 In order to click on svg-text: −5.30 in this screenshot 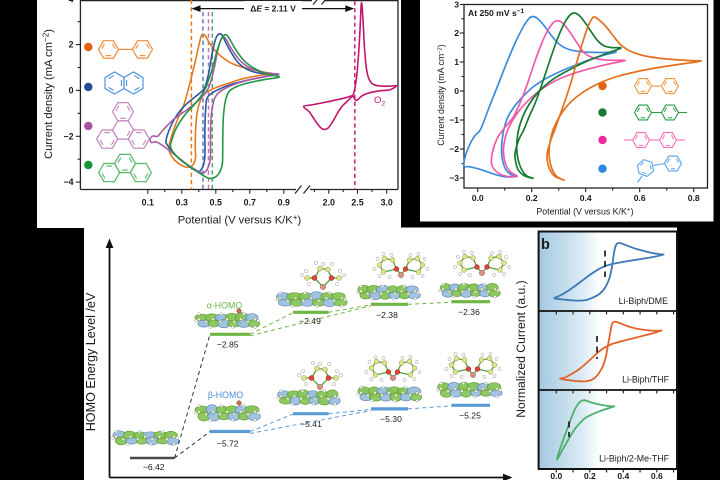, I will do `click(391, 419)`.